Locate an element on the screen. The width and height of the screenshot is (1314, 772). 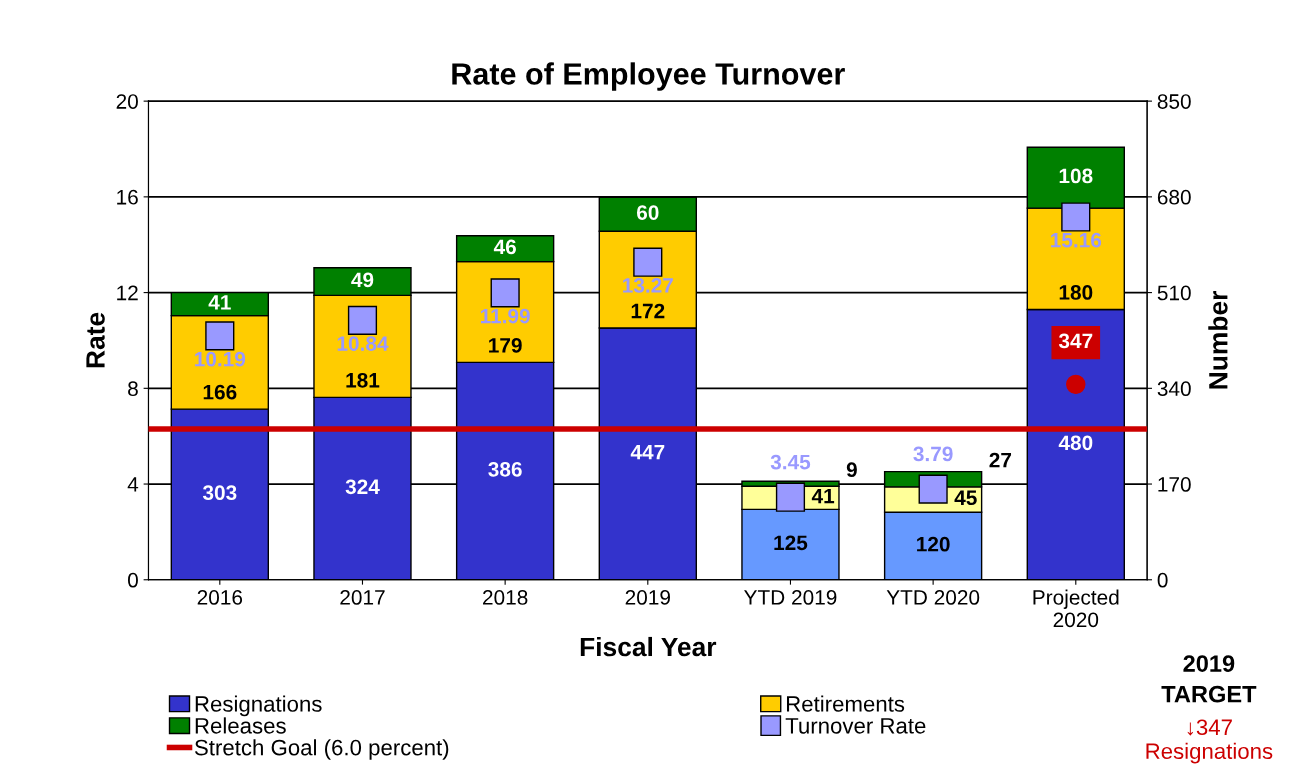
y2-axis-title: Number is located at coordinates (1218, 340).